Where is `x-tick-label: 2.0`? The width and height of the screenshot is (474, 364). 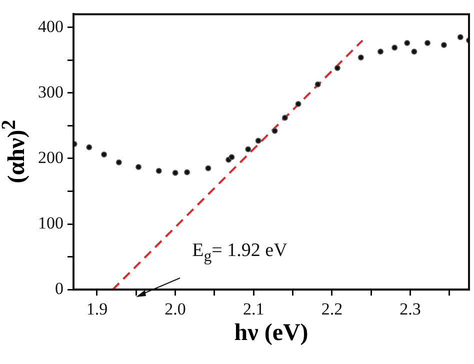
x-tick-label: 2.0 is located at coordinates (175, 308).